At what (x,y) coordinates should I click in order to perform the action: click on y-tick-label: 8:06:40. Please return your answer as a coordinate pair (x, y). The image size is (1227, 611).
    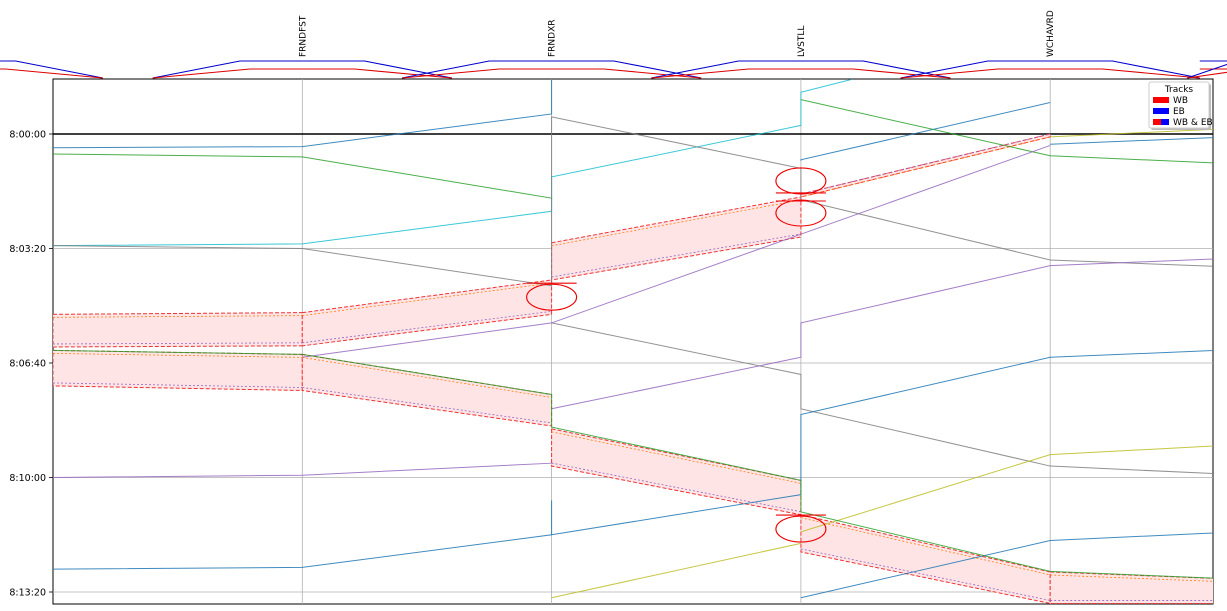
    Looking at the image, I should click on (27, 364).